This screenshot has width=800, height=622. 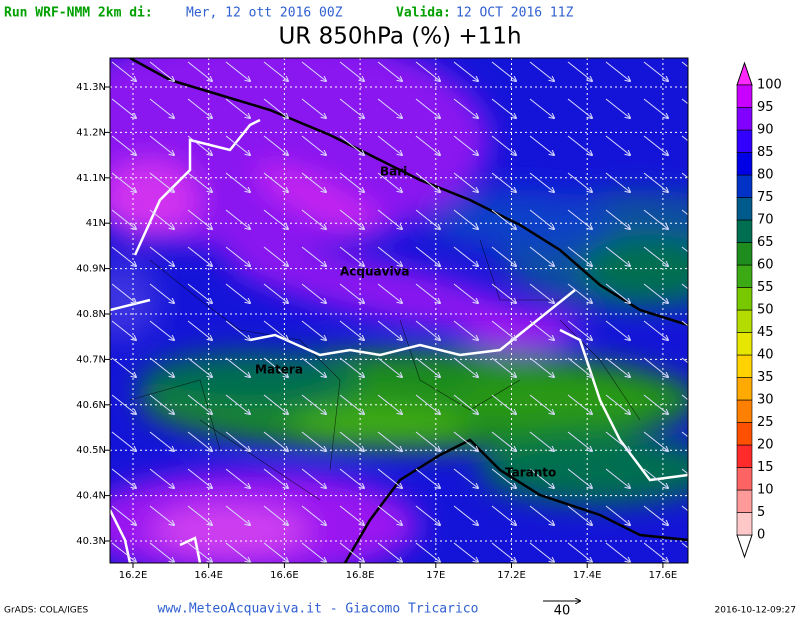 I want to click on run-label: Run WRF-NMM 2km di:, so click(x=78, y=13).